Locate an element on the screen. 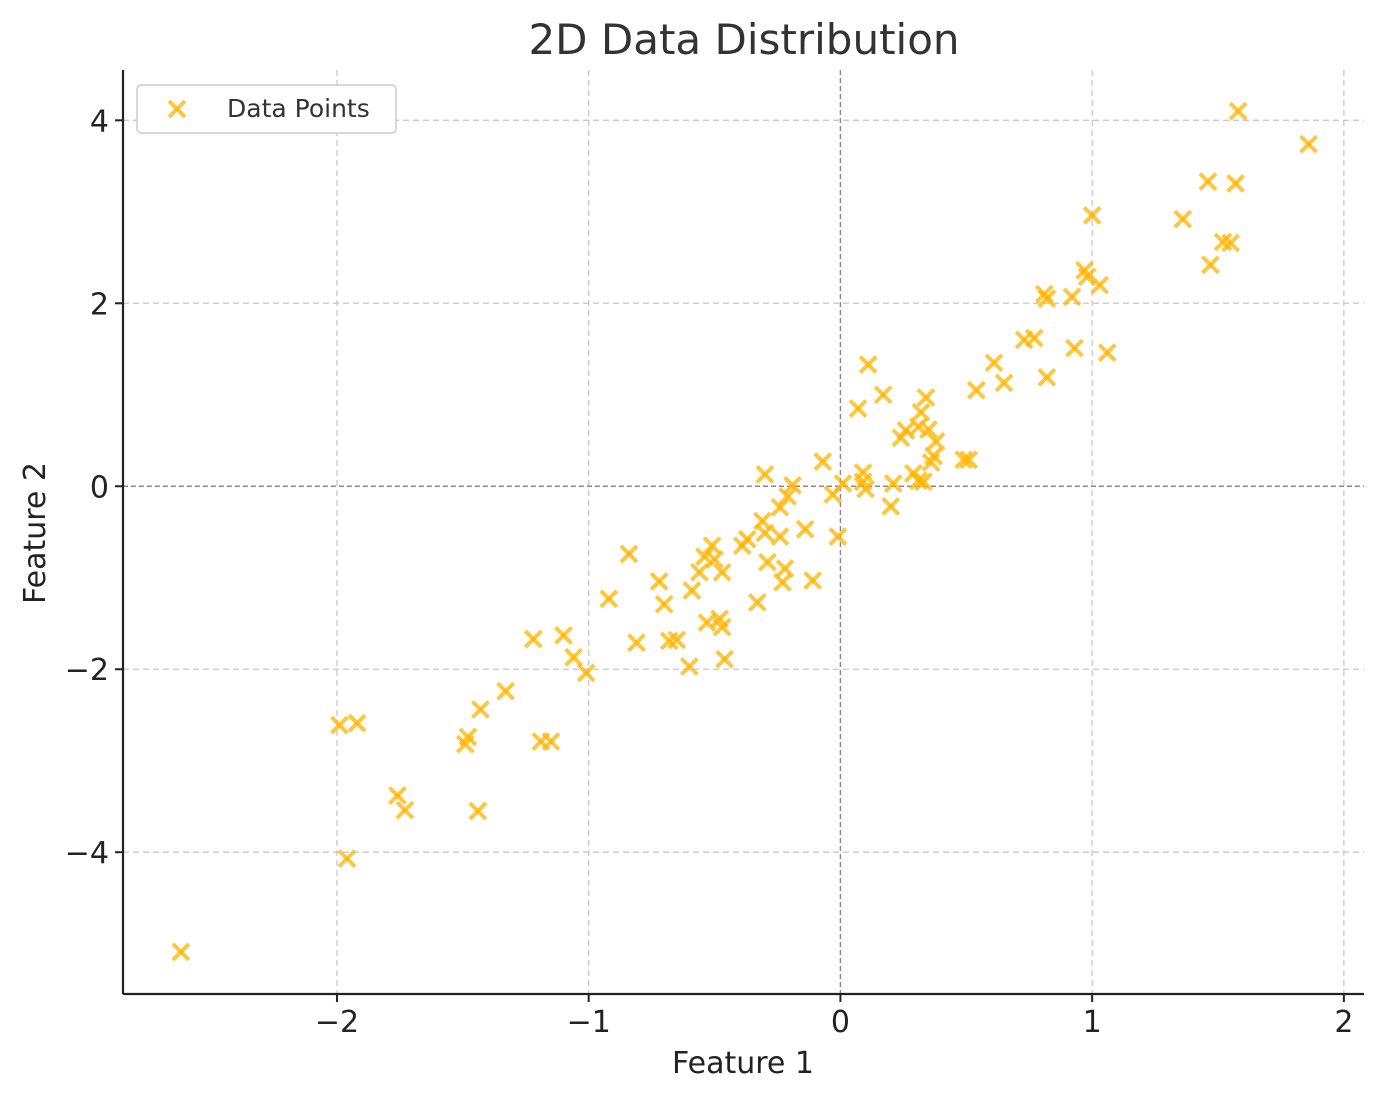  legend-marker-x is located at coordinates (177, 109).